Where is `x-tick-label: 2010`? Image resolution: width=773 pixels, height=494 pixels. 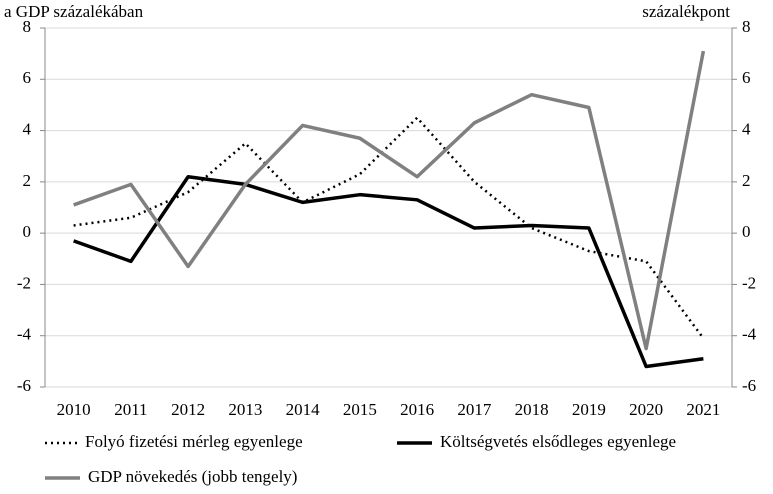
x-tick-label: 2010 is located at coordinates (74, 409).